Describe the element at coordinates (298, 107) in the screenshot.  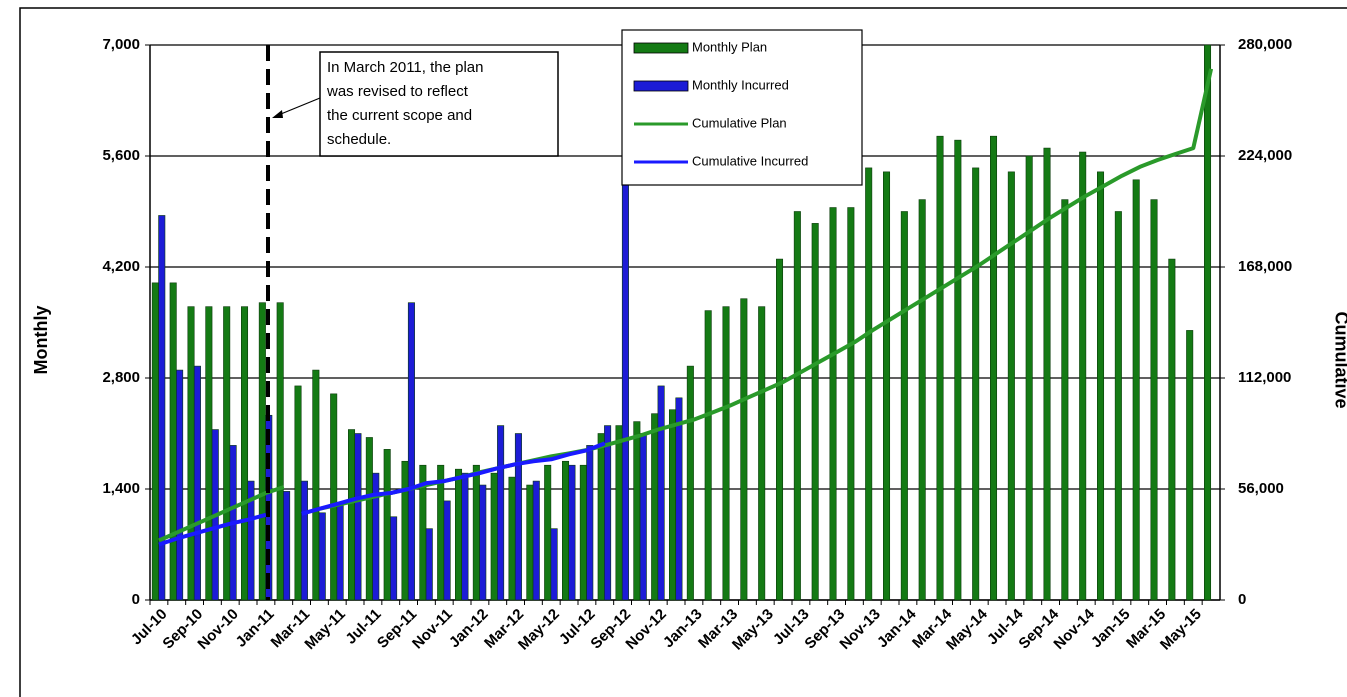
I see `annotation-arrow` at that location.